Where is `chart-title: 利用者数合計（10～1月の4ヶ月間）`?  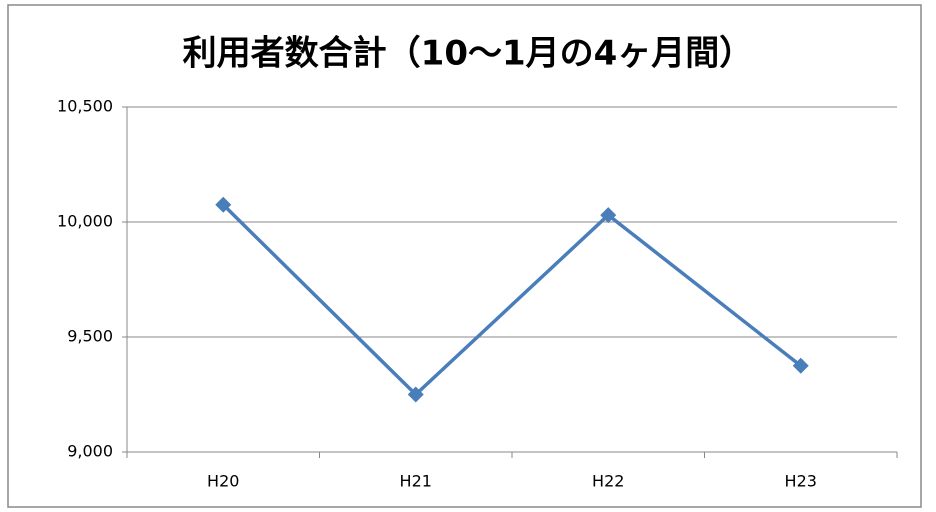 chart-title: 利用者数合計（10～1月の4ヶ月間） is located at coordinates (468, 54).